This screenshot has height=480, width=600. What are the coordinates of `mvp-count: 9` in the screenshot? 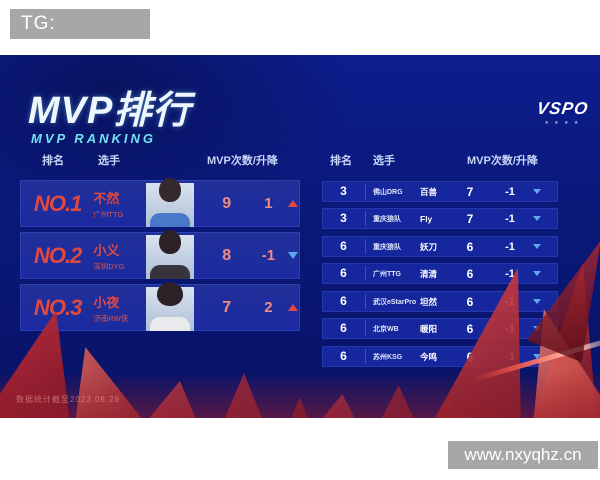 It's located at (227, 203).